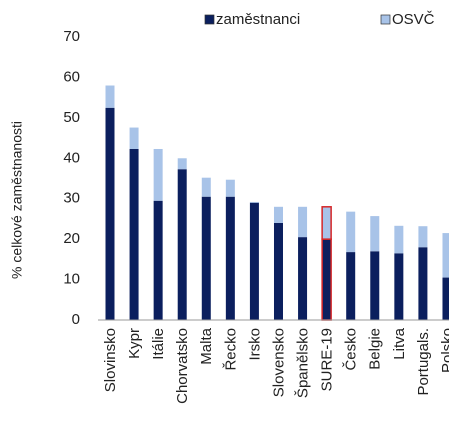 The width and height of the screenshot is (449, 421). I want to click on x-tick-label: Malta, so click(206, 345).